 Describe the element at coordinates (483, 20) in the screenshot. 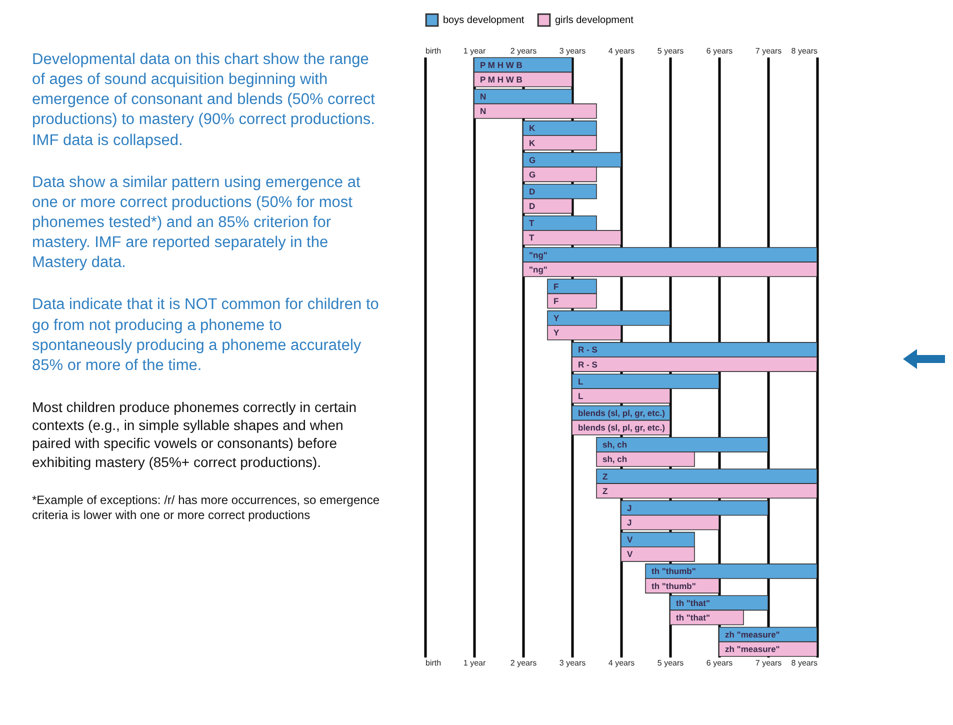

I see `legend-label: boys development` at that location.